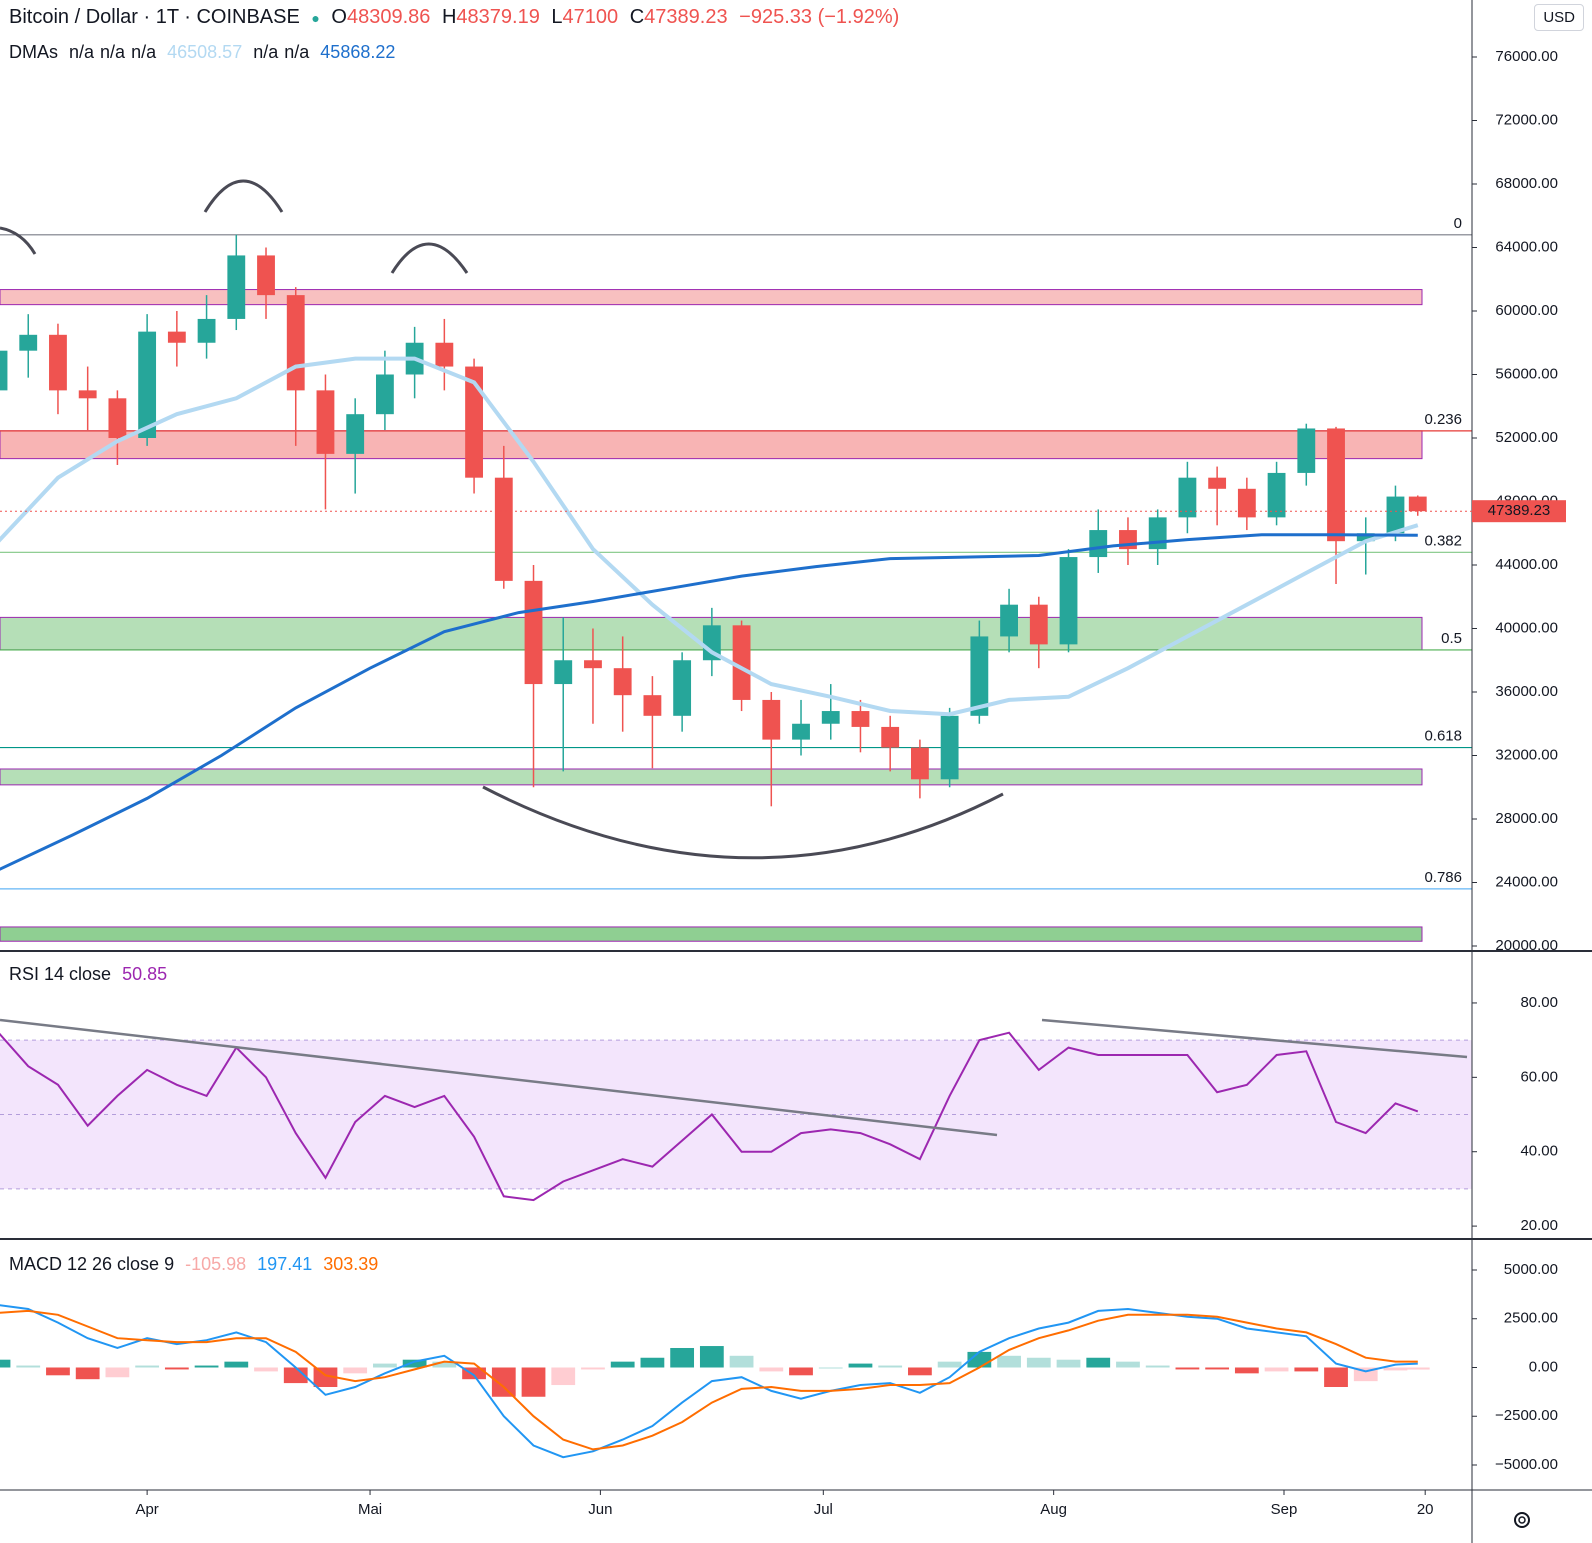 This screenshot has width=1592, height=1543. Describe the element at coordinates (1543, 1366) in the screenshot. I see `y-tick-label: 0.00` at that location.